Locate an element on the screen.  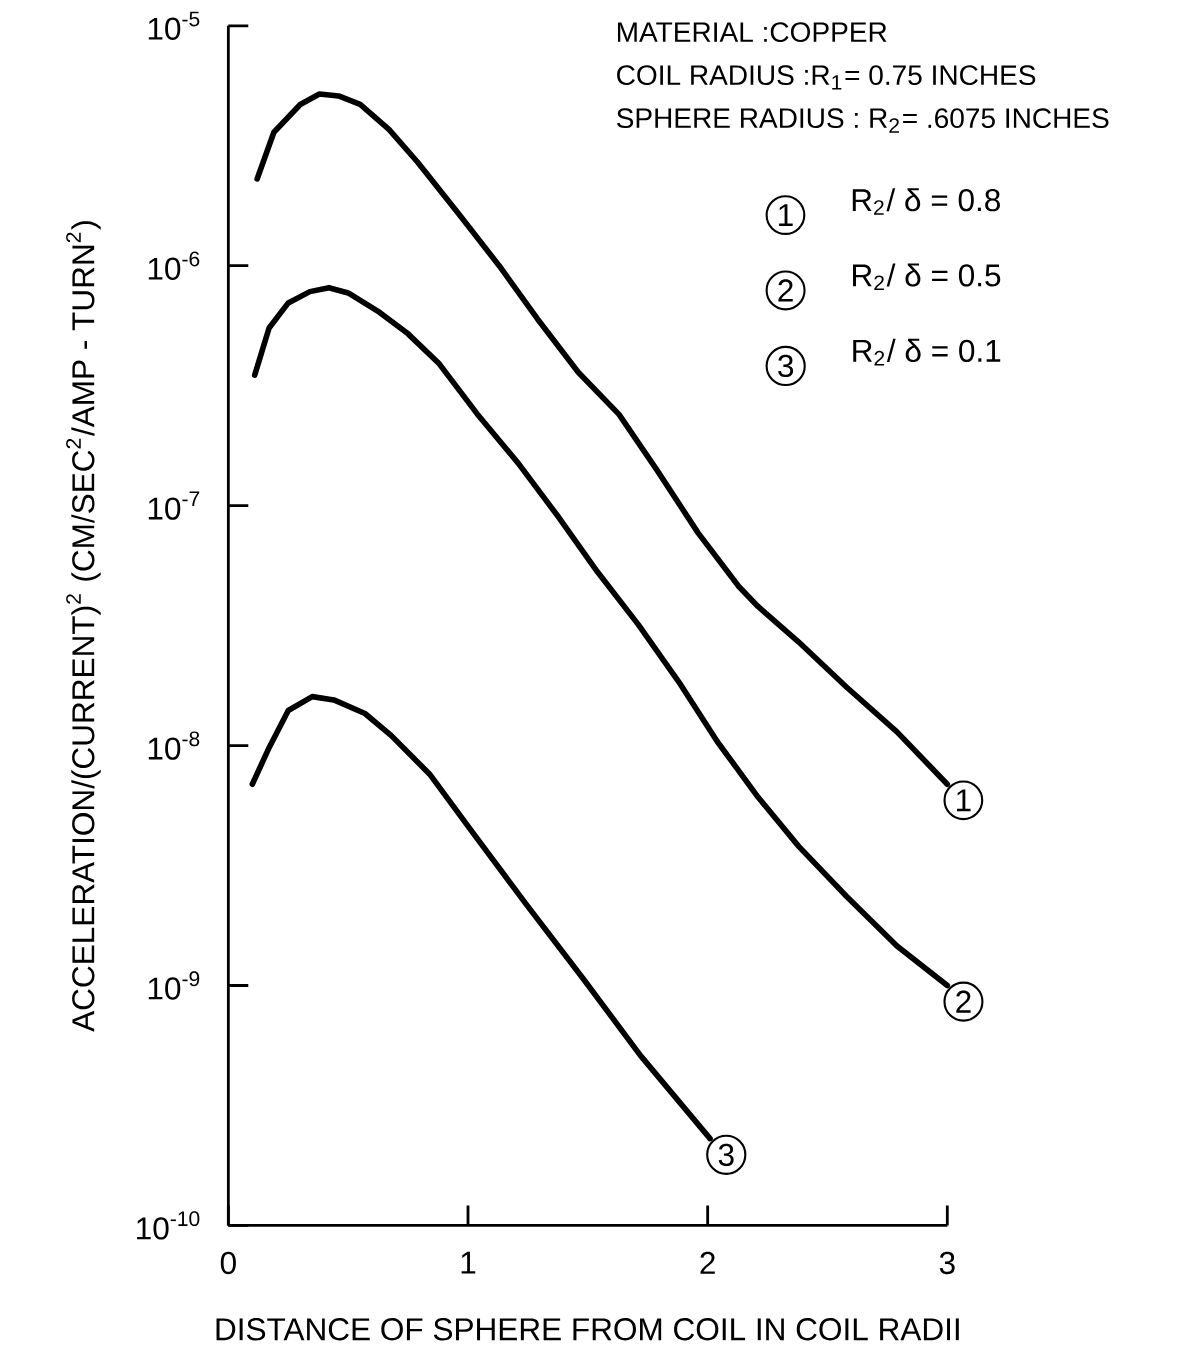
annotation: COIL RADIUS :R$_{1}$= 0.75 INCHES is located at coordinates (826, 77).